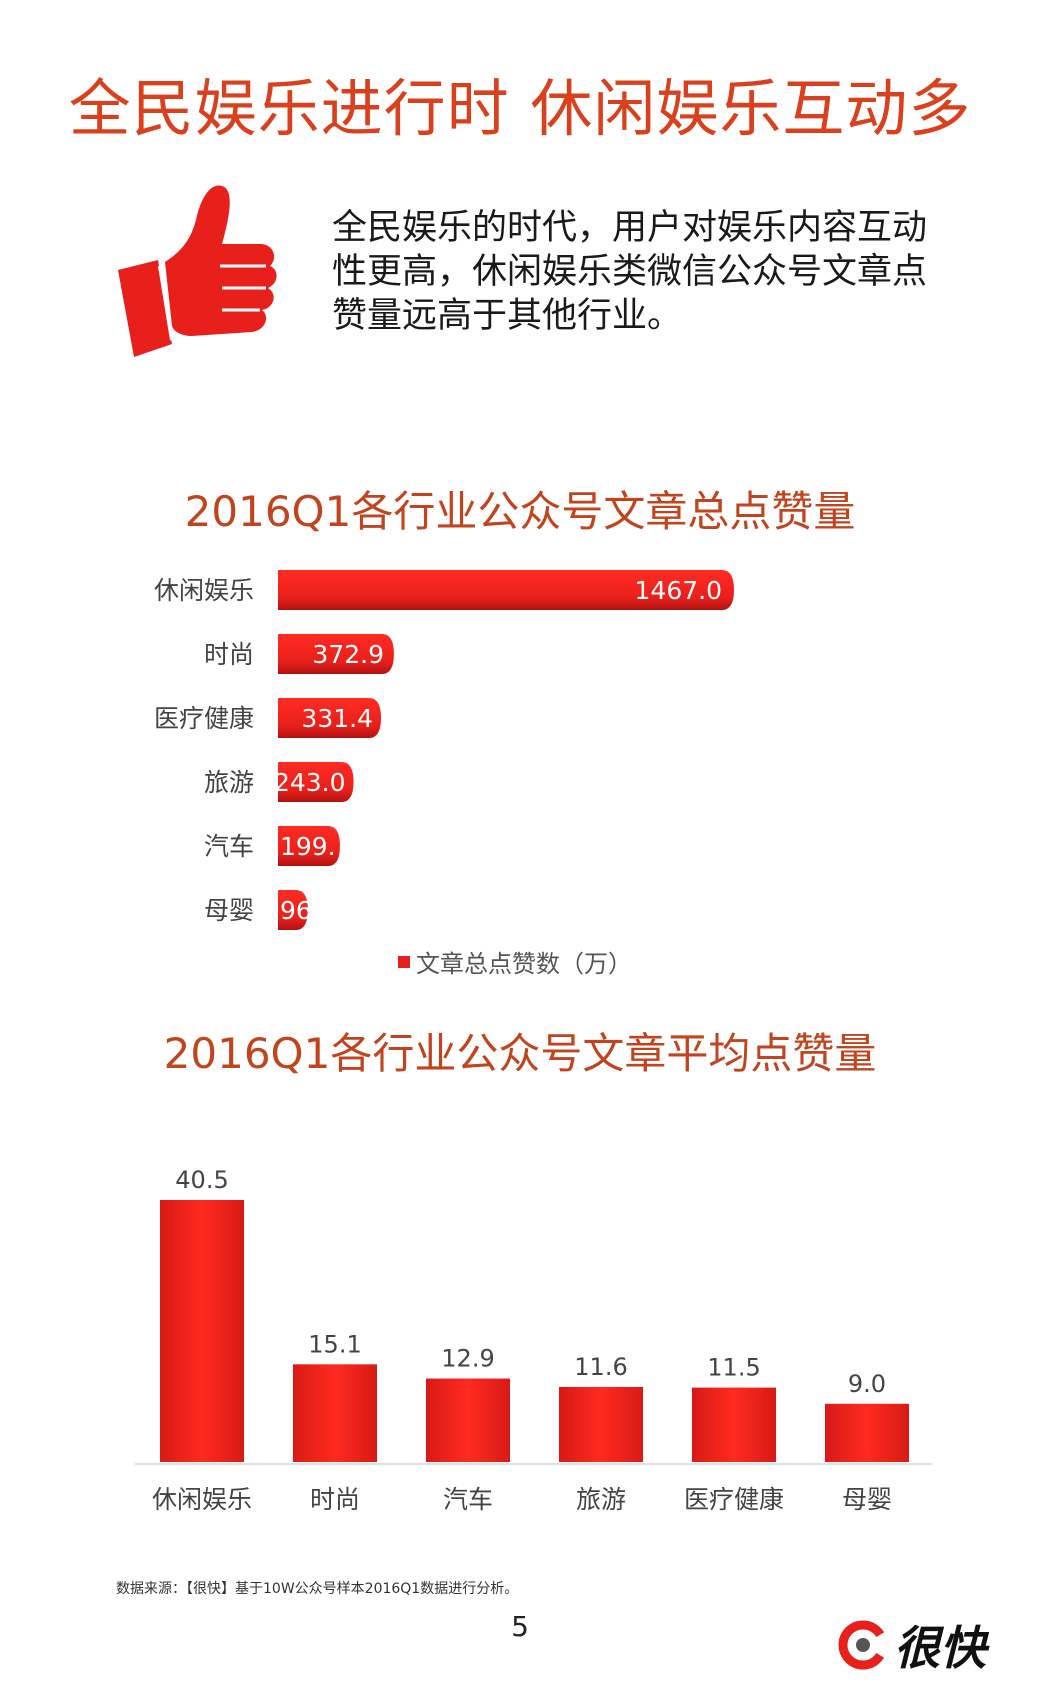  I want to click on logo-text: 很快, so click(940, 1648).